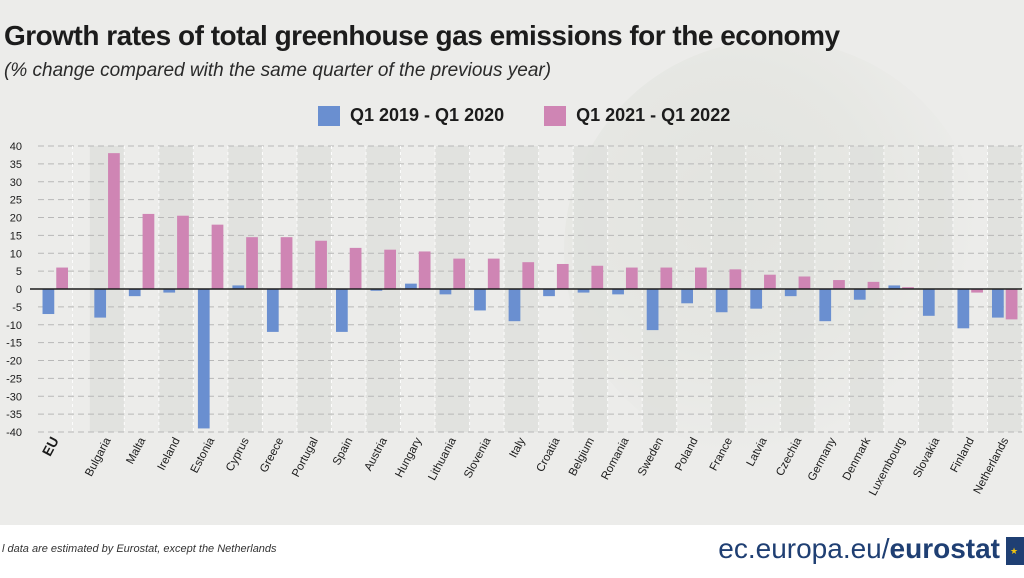 The height and width of the screenshot is (578, 1024). What do you see at coordinates (615, 458) in the screenshot?
I see `x-tick-label-romania: Romania` at bounding box center [615, 458].